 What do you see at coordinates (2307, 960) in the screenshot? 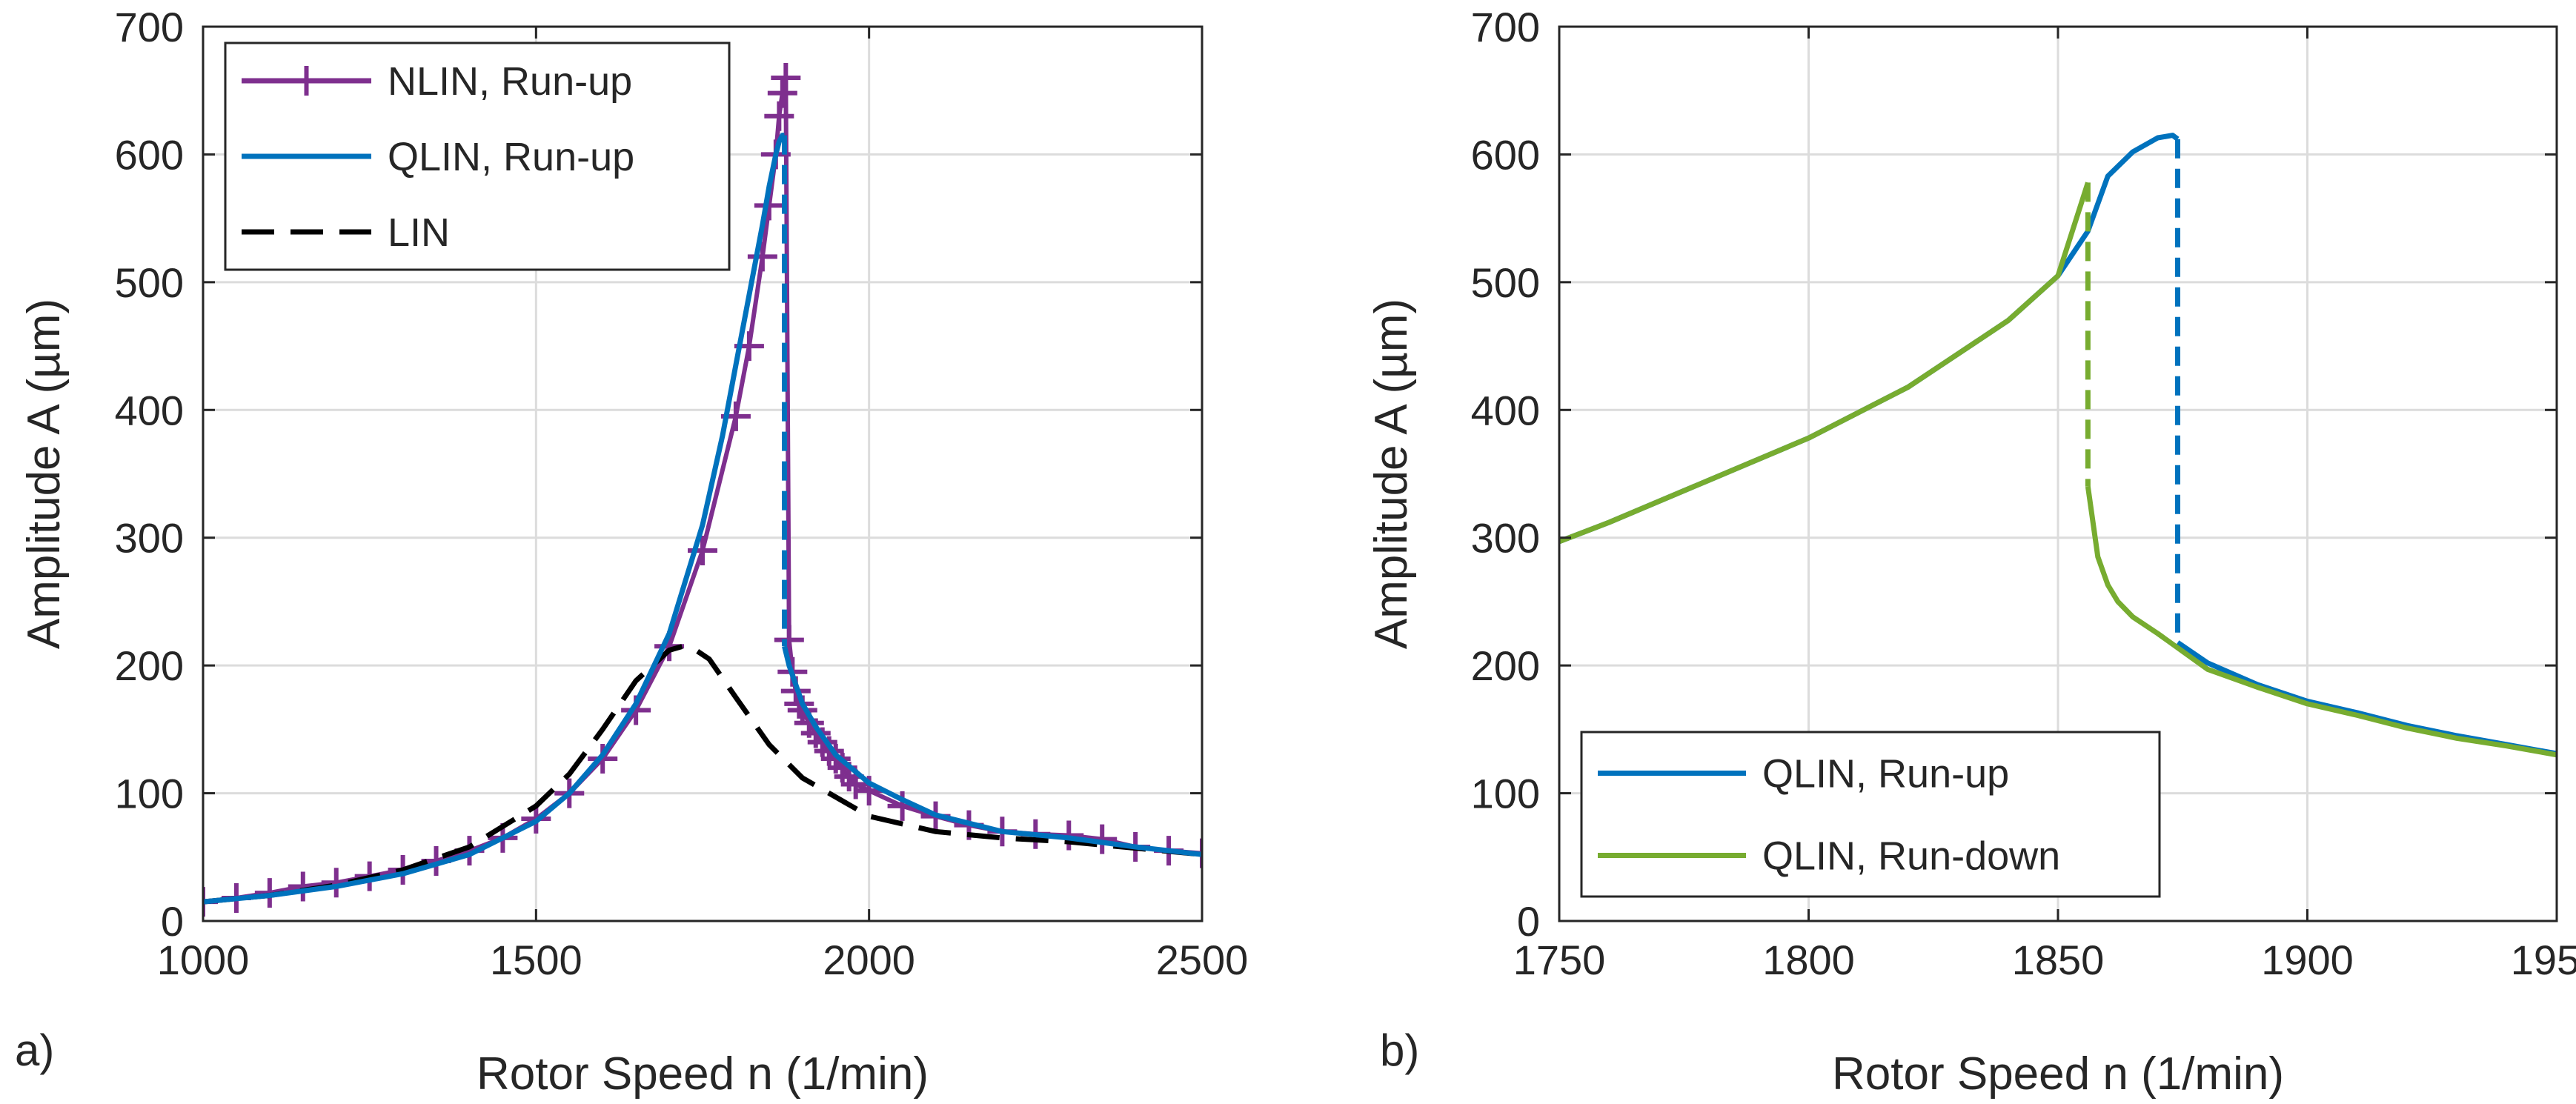
I see `x-tick-label: 1900` at bounding box center [2307, 960].